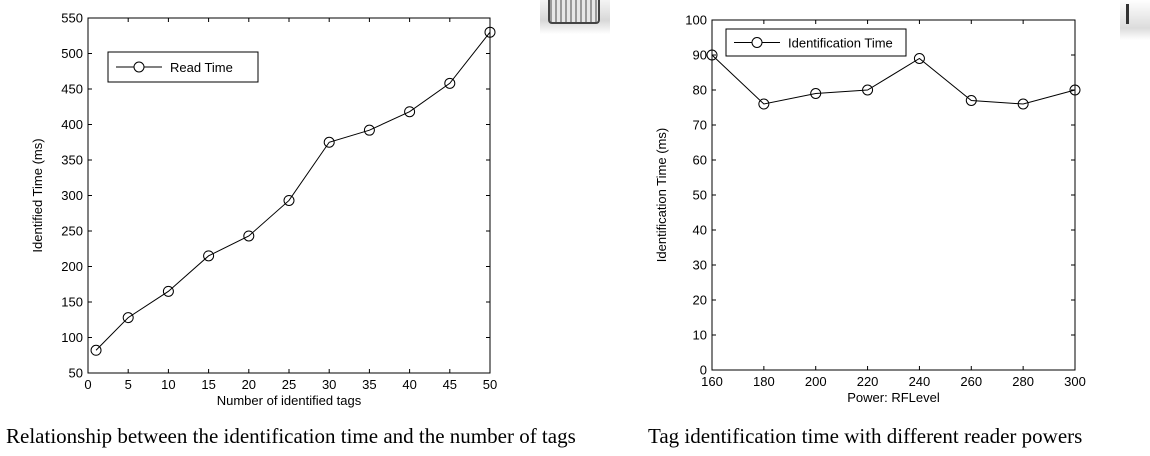  Describe the element at coordinates (289, 384) in the screenshot. I see `chart1-x-tick-label: 25` at that location.